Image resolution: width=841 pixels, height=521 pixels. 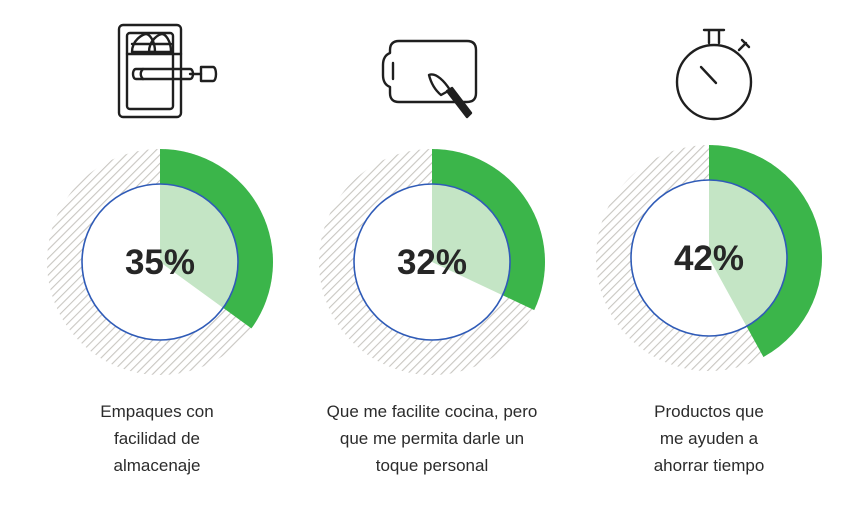 I want to click on caption-save-time: Productos que me ayuden a ahorrar tiempo, so click(x=709, y=438).